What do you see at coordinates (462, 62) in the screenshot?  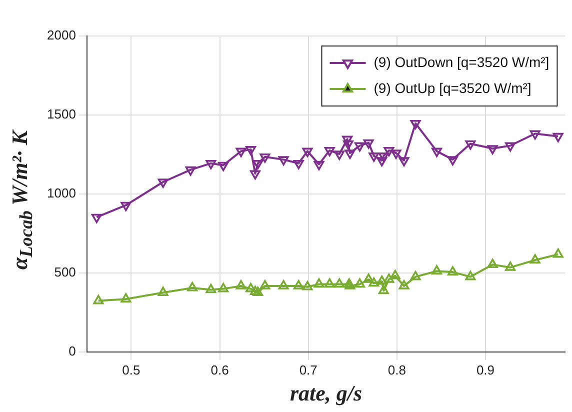 I see `legend-label: (9) OutDown [q=3520 W/m²]` at bounding box center [462, 62].